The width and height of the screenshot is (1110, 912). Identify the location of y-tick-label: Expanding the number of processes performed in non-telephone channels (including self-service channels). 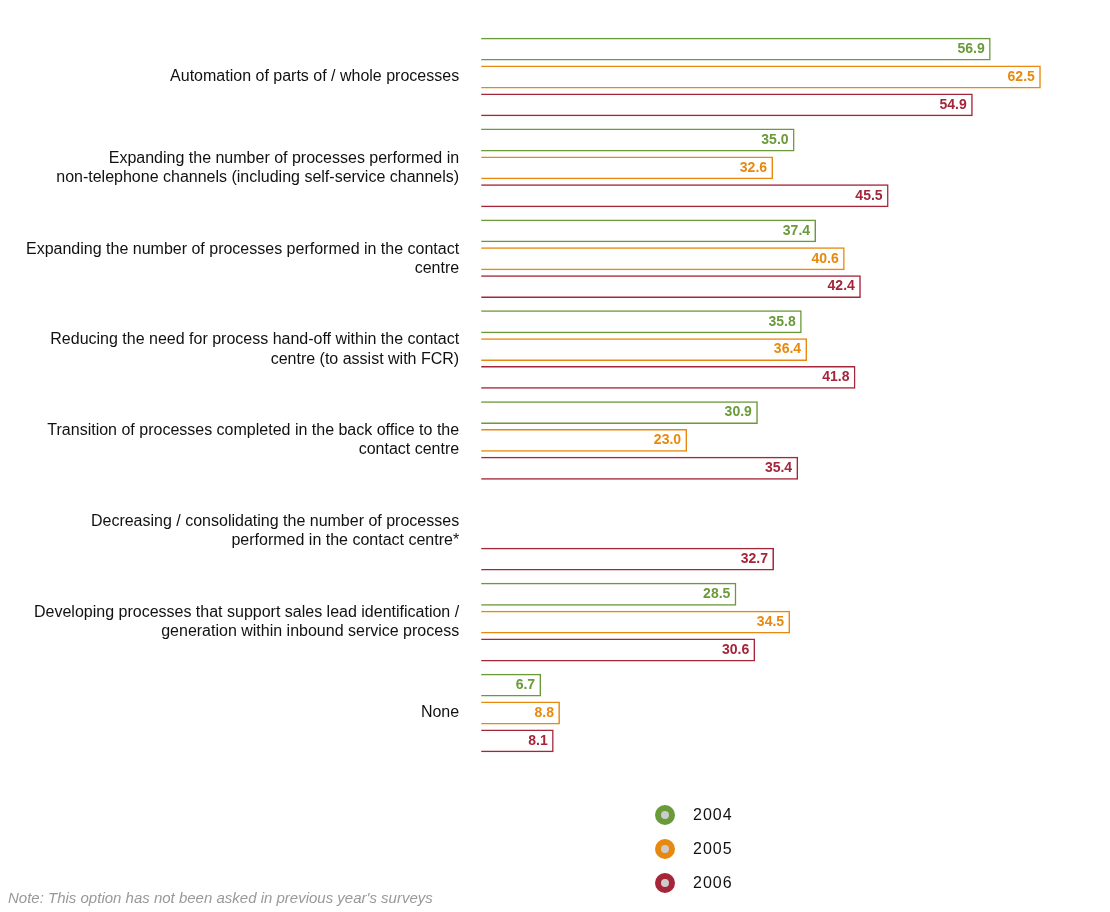
(258, 166).